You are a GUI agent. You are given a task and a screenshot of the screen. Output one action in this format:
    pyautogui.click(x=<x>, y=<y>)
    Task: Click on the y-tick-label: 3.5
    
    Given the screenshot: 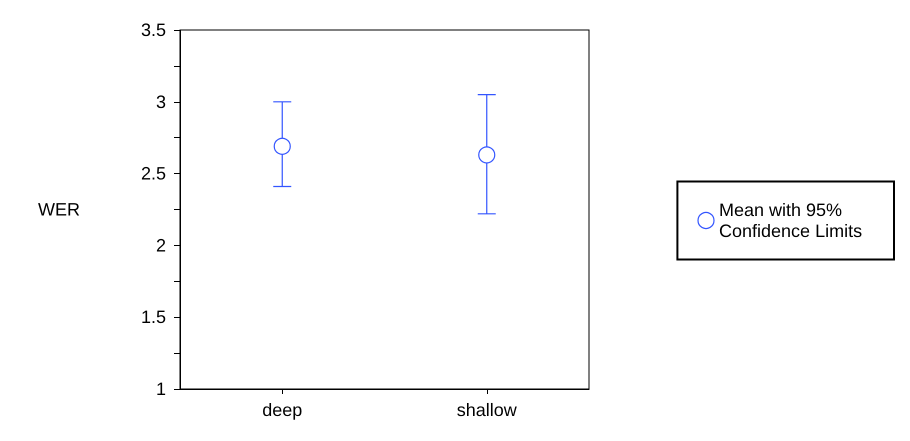 What is the action you would take?
    pyautogui.click(x=153, y=30)
    